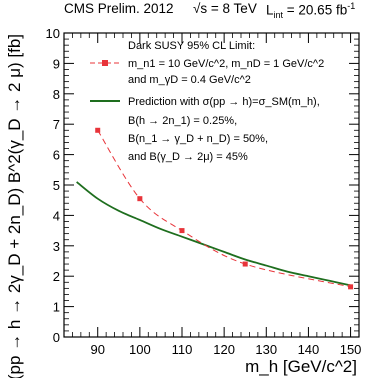 The width and height of the screenshot is (371, 378). Describe the element at coordinates (97, 349) in the screenshot. I see `x-tick-label: 90` at that location.